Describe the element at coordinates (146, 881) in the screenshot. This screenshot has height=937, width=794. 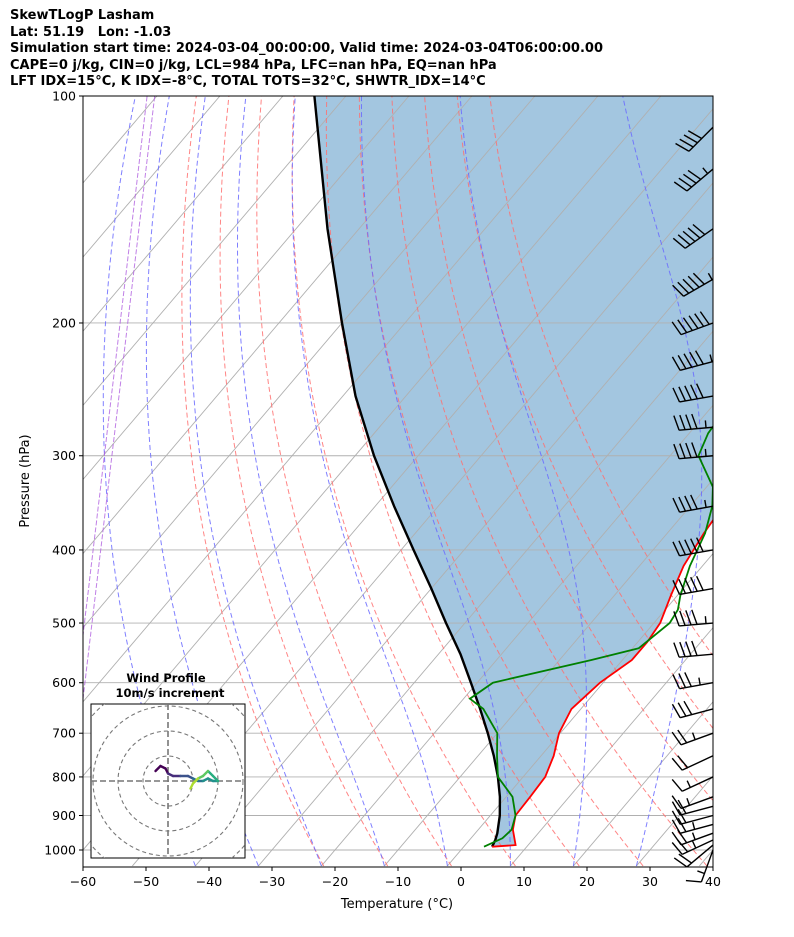
I see `x-tick-label: −50` at that location.